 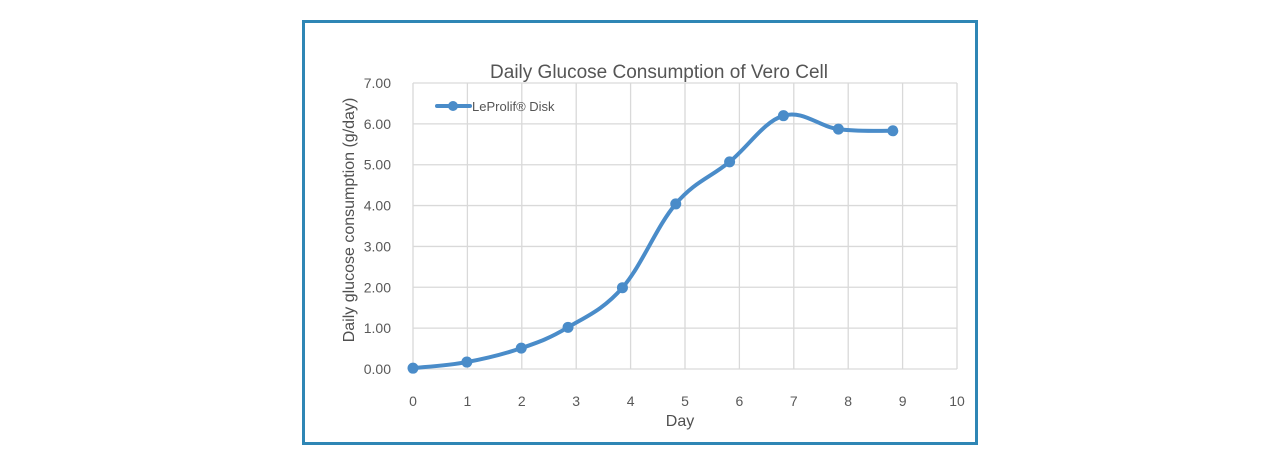 What do you see at coordinates (848, 401) in the screenshot?
I see `x-tick-label: 8` at bounding box center [848, 401].